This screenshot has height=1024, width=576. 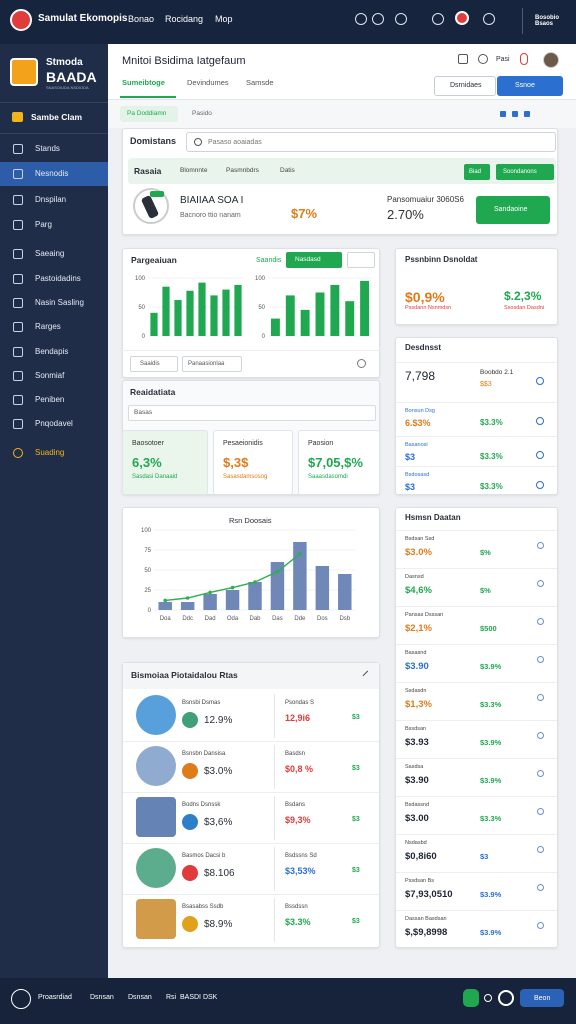 I want to click on product-value: $7%, so click(x=304, y=213).